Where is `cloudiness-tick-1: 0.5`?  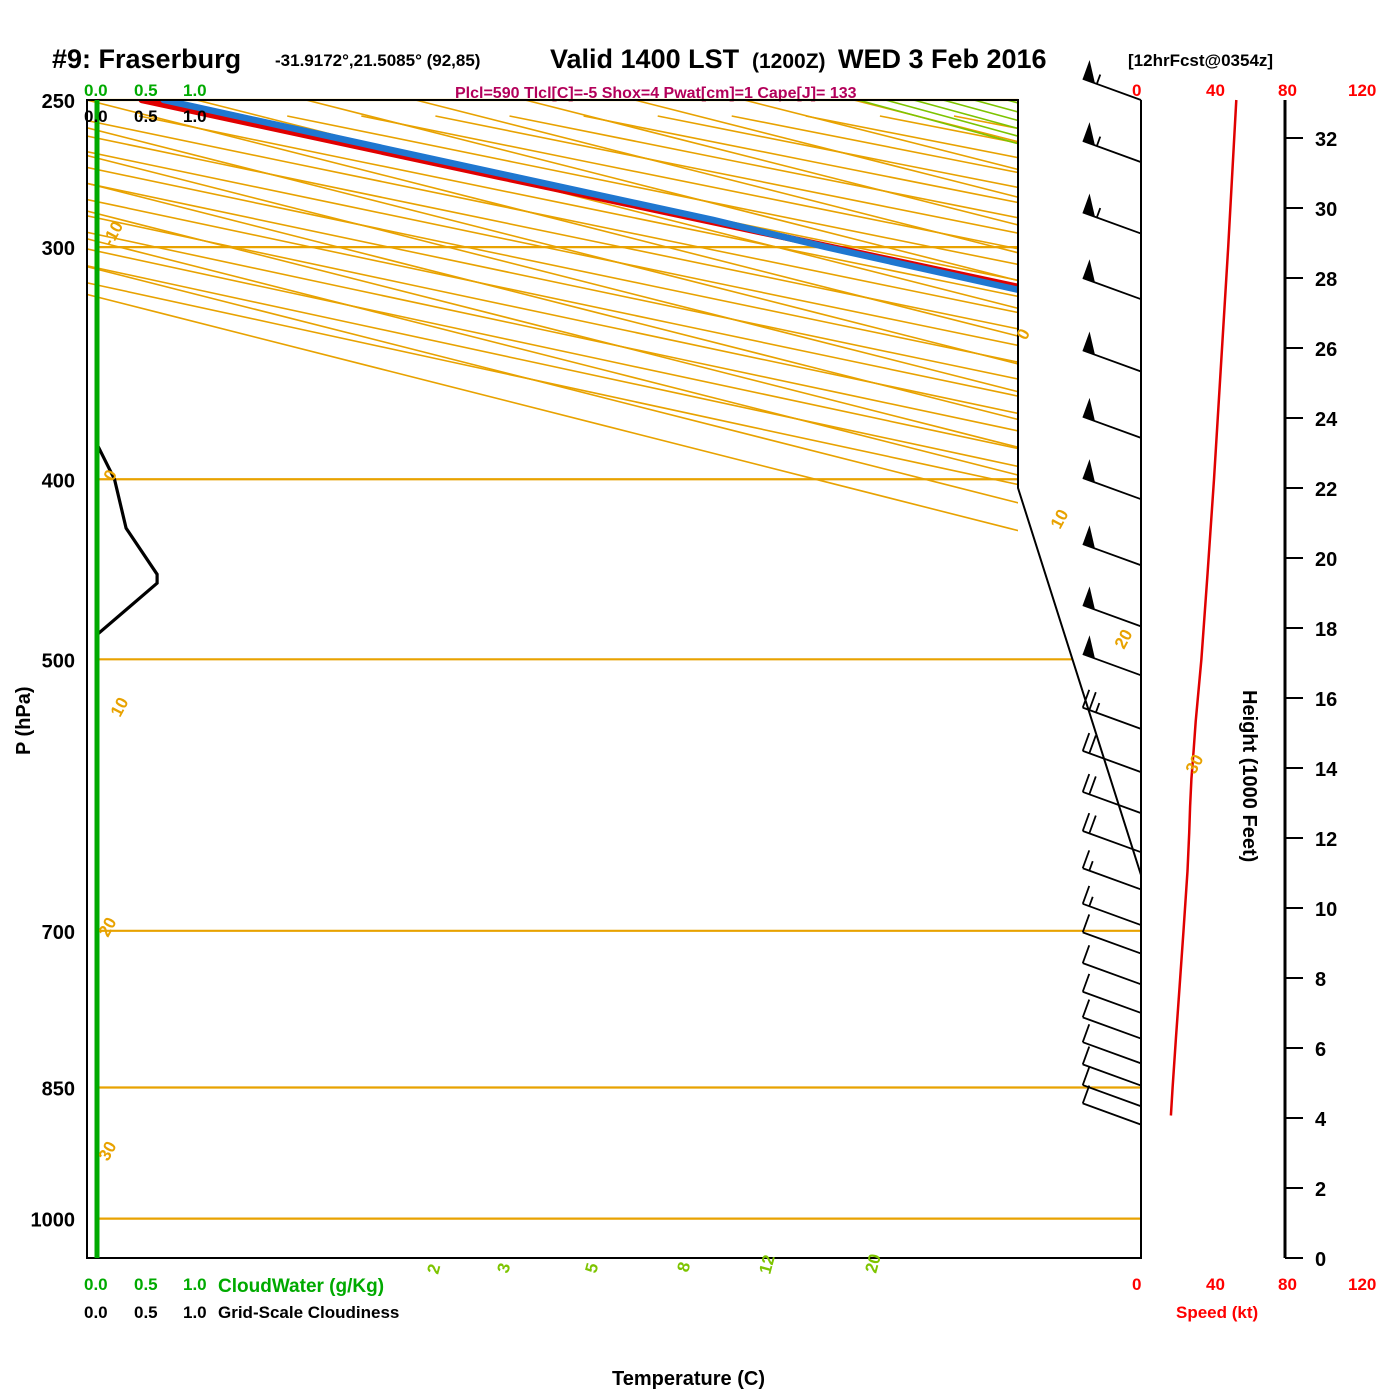 cloudiness-tick-1: 0.5 is located at coordinates (146, 116).